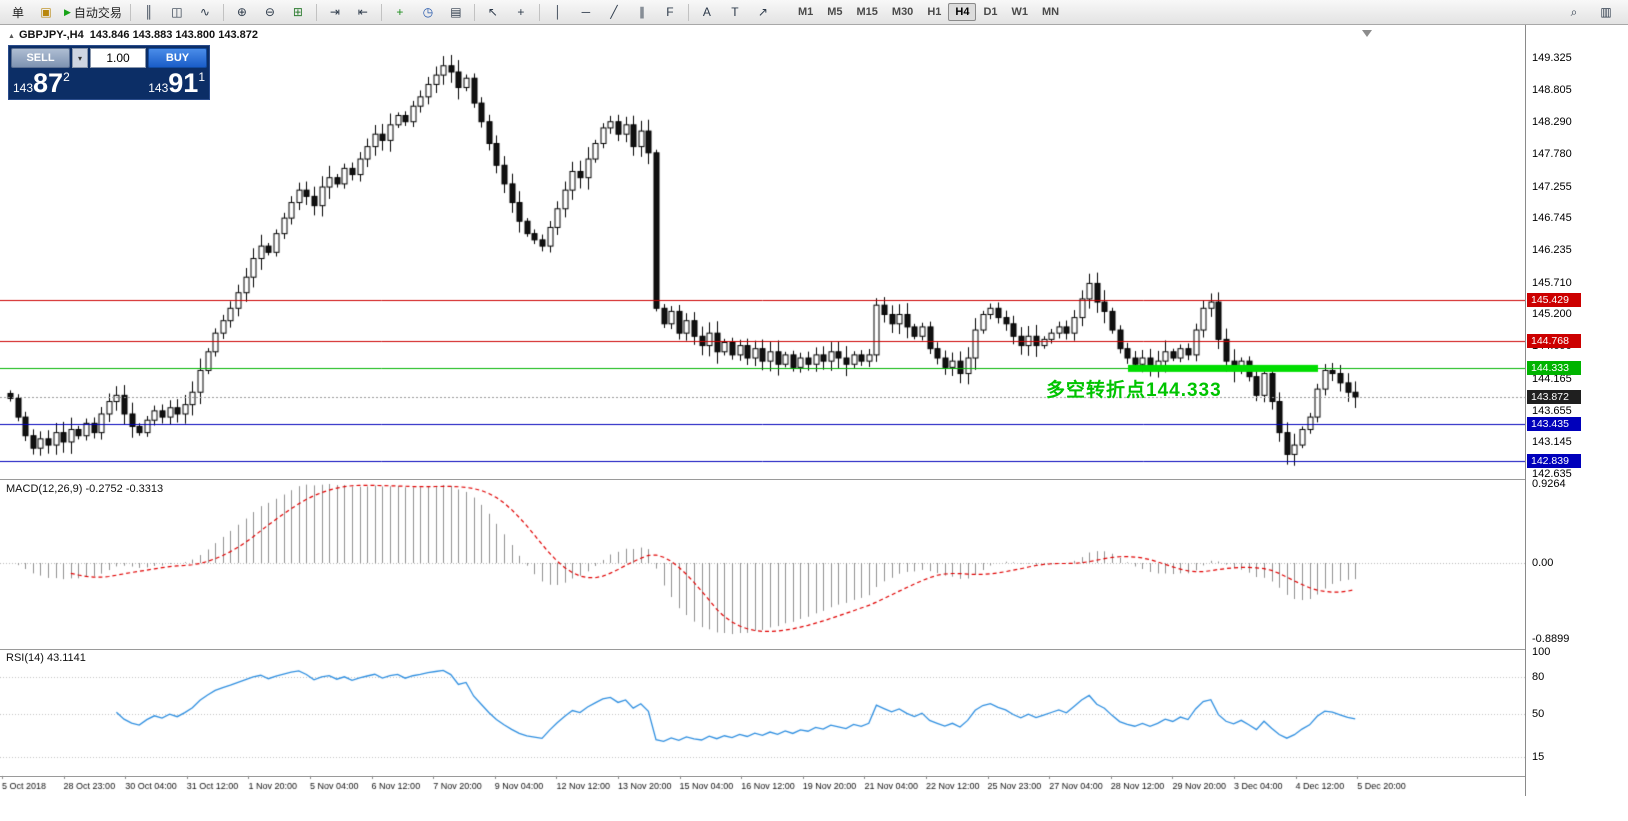  I want to click on time-axis-separator, so click(814, 776).